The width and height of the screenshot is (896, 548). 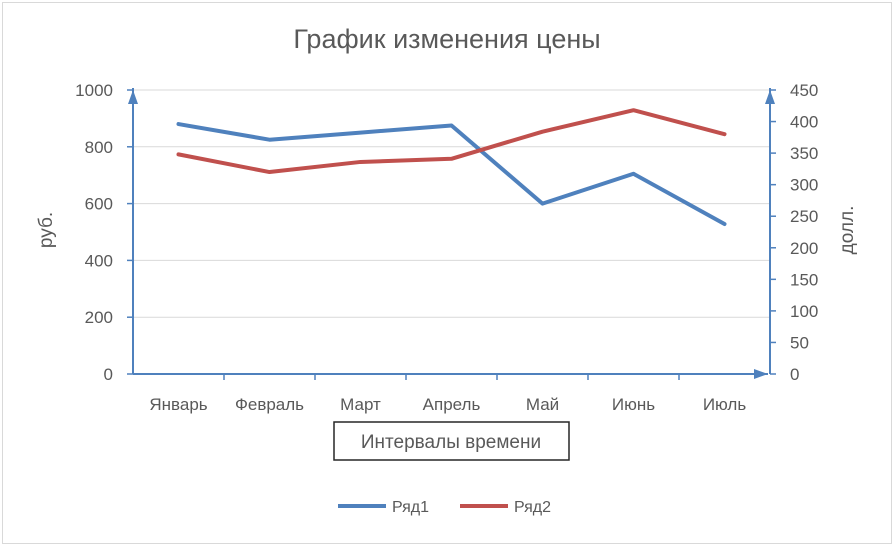 What do you see at coordinates (804, 153) in the screenshot?
I see `y-right-tick-label: 350` at bounding box center [804, 153].